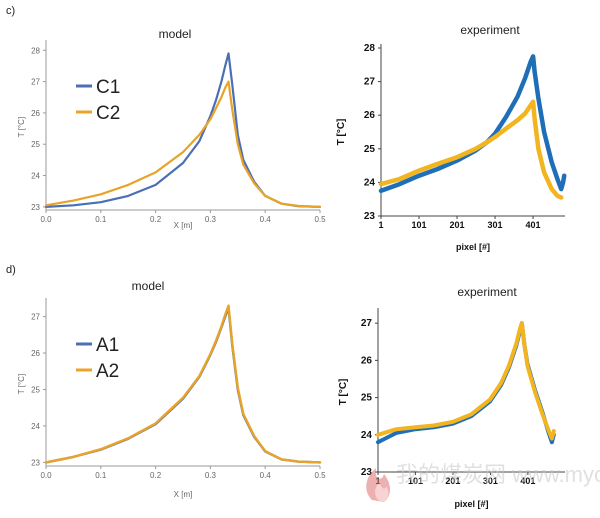  Describe the element at coordinates (107, 371) in the screenshot. I see `legend-label: A2` at that location.